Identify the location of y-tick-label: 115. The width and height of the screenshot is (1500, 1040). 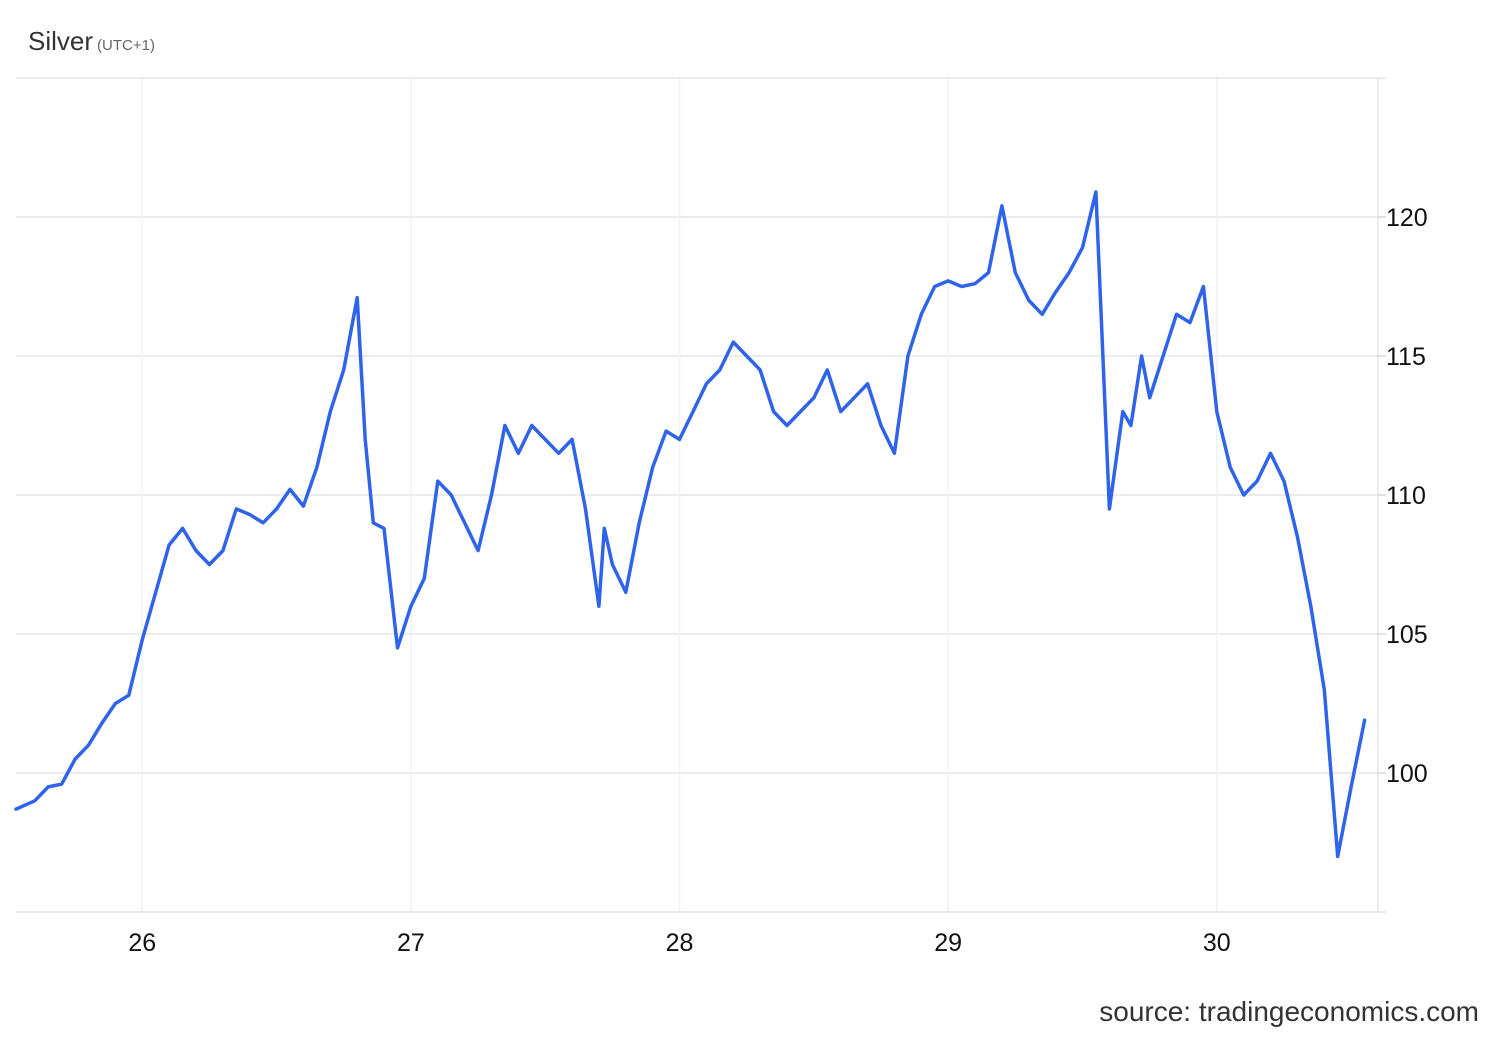
(1406, 357).